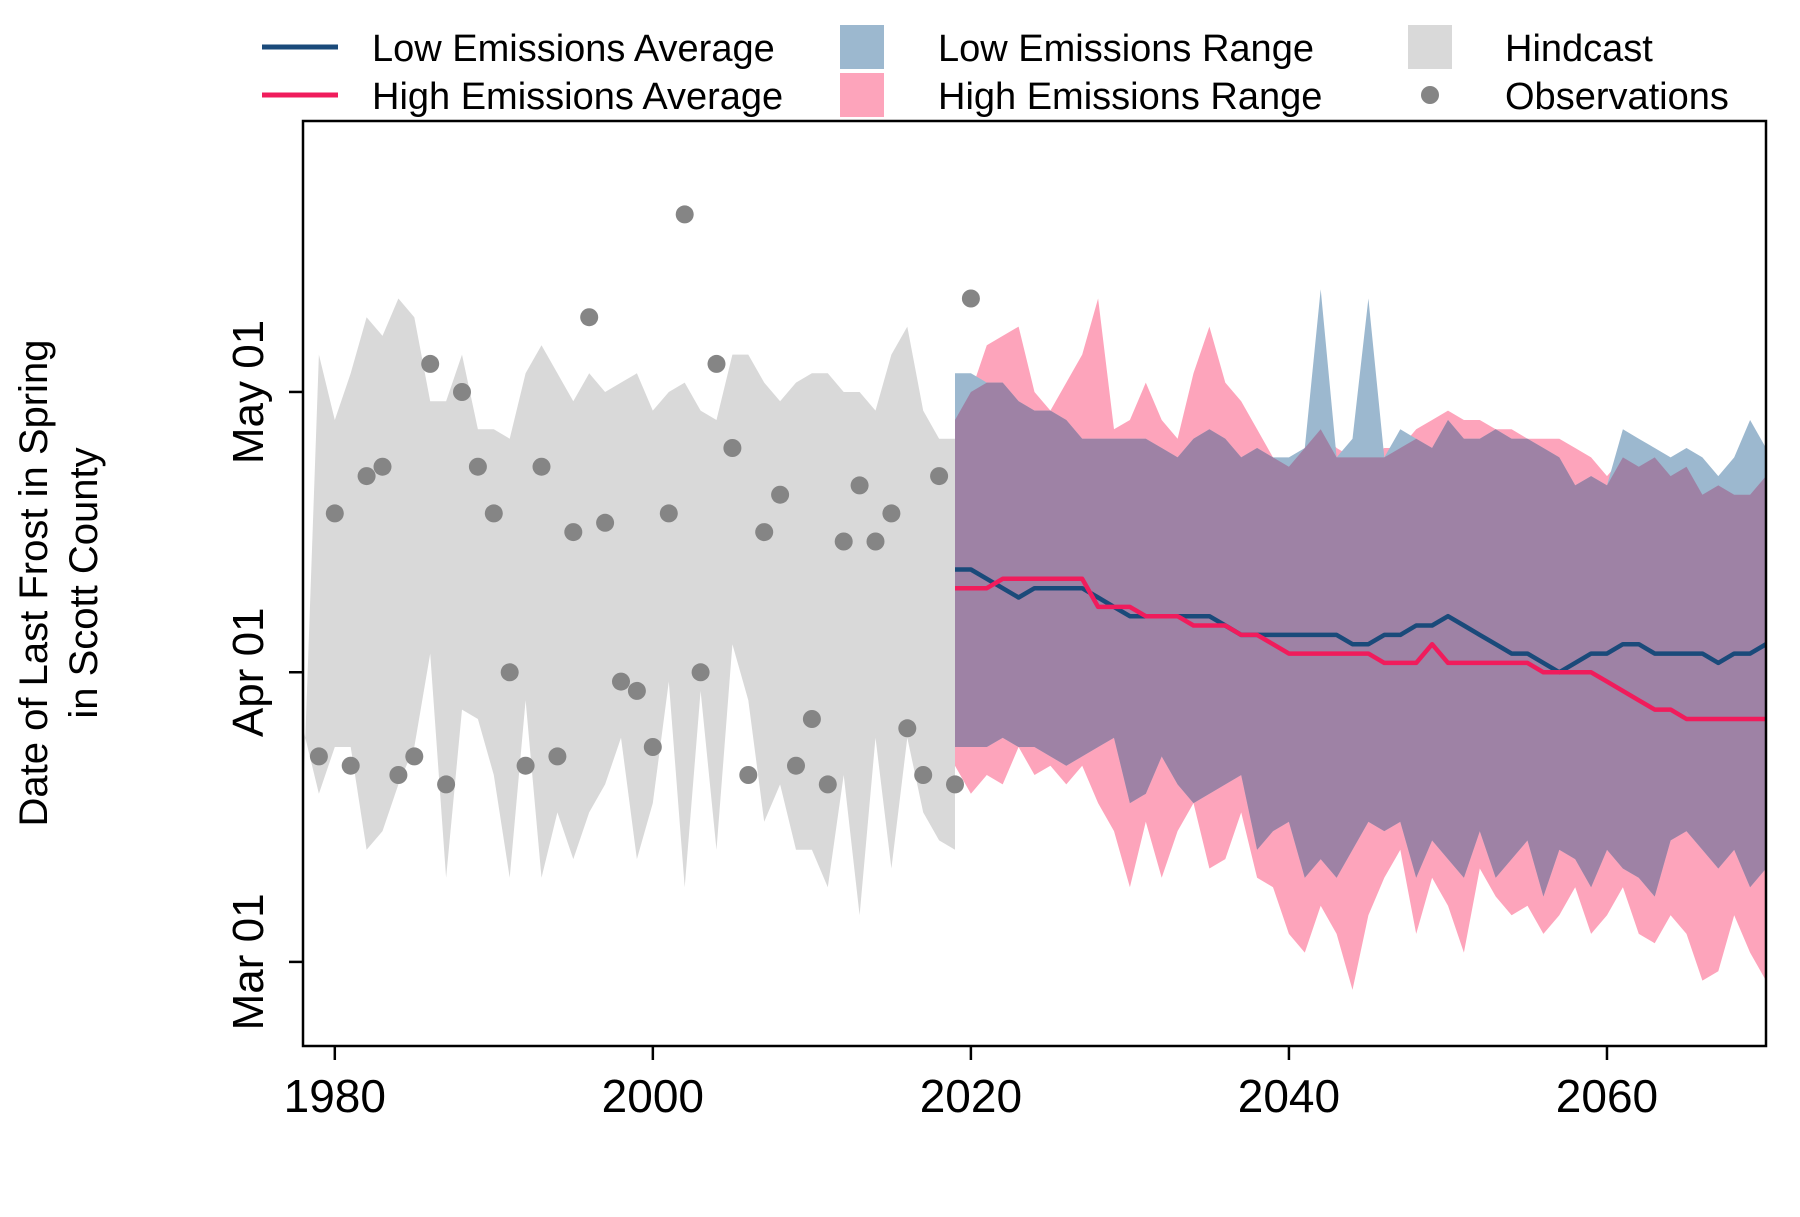 The image size is (1800, 1217). I want to click on legend-low-average-label: Low Emissions Average, so click(573, 49).